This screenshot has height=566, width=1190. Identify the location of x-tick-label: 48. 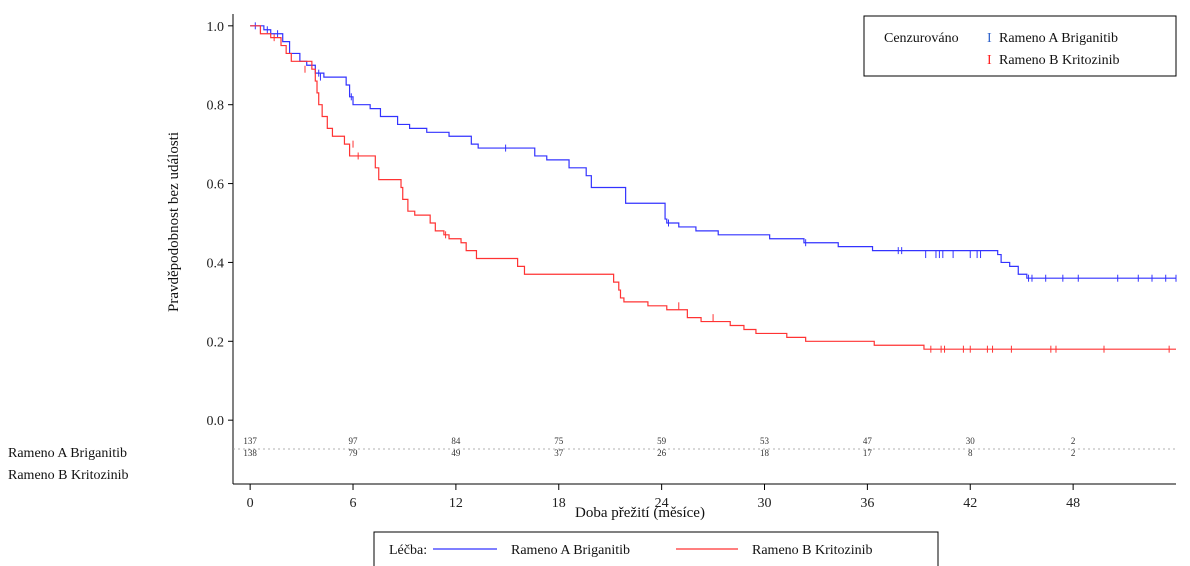
(1073, 503).